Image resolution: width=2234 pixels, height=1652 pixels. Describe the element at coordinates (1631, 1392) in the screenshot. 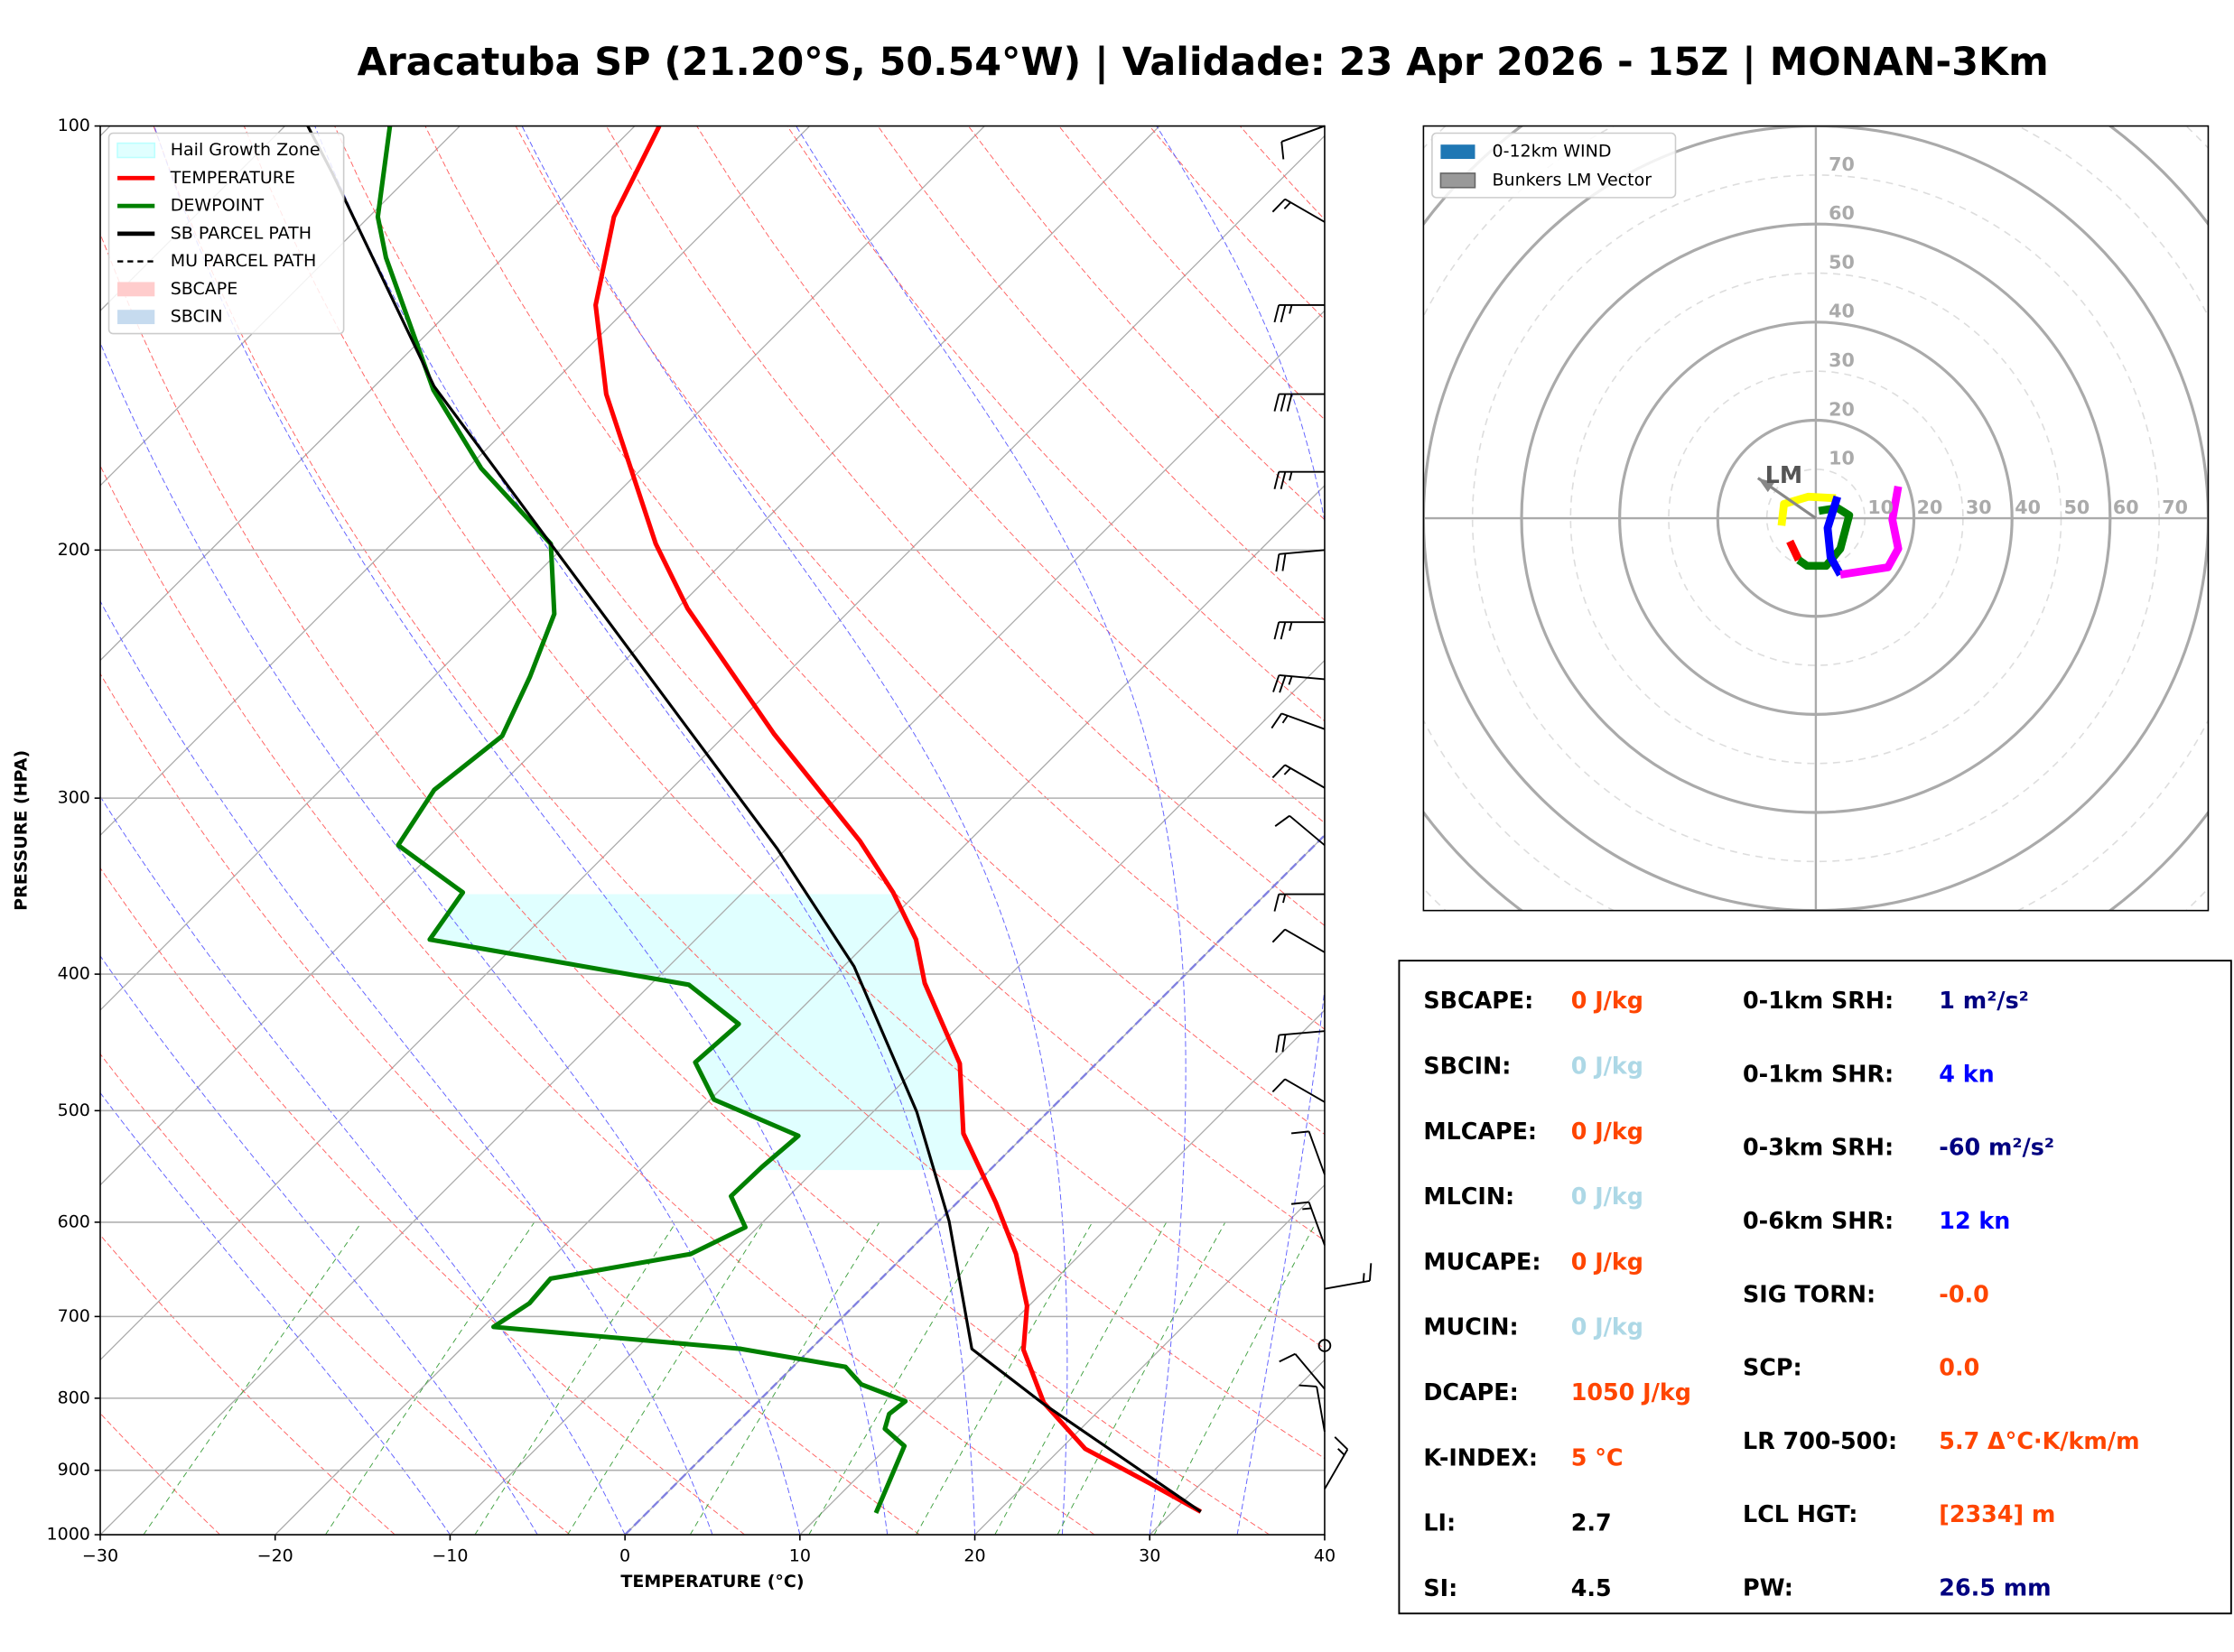

I see `index-value: 1050 J/kg` at that location.